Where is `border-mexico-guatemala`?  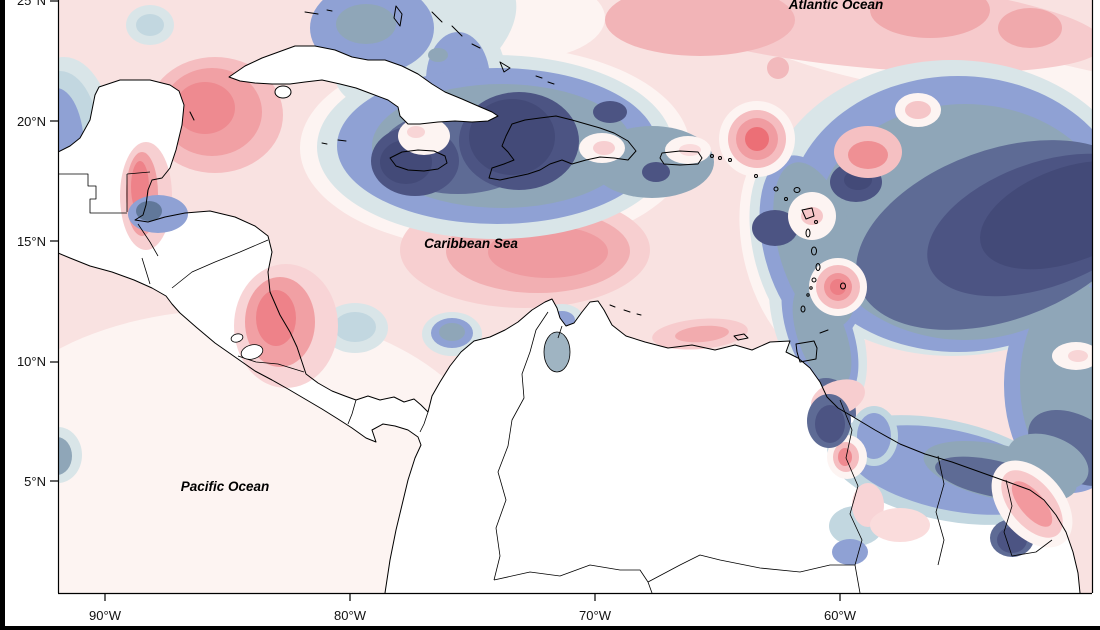 border-mexico-guatemala is located at coordinates (104, 192).